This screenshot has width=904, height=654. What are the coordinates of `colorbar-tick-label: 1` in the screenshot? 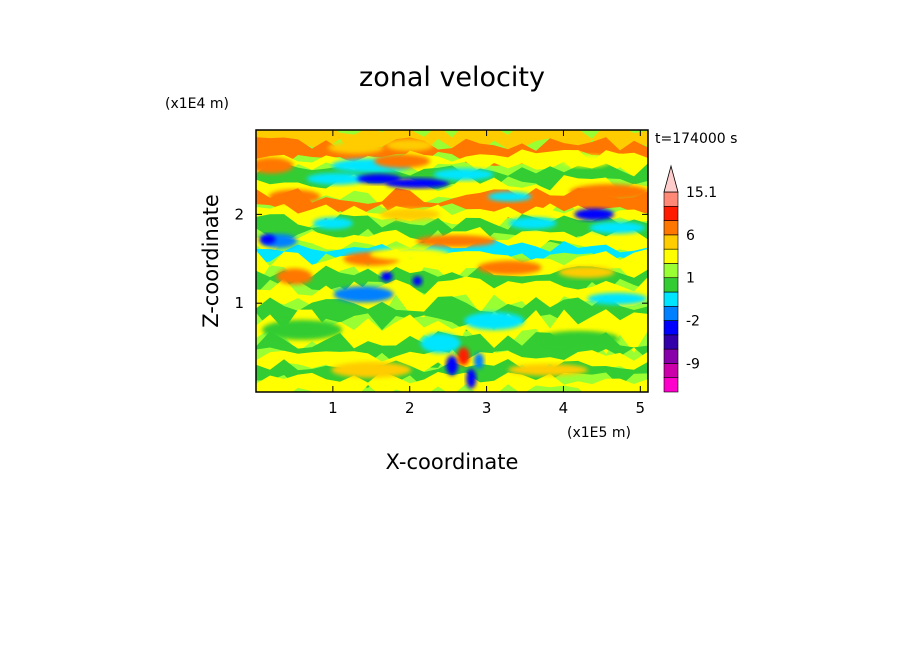 It's located at (690, 279).